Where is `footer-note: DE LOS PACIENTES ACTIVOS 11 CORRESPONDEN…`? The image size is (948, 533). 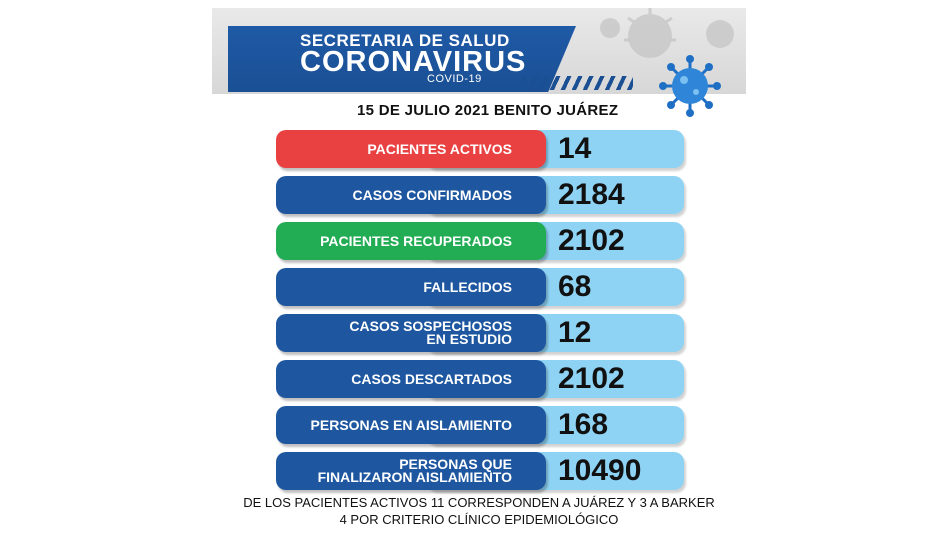
footer-note: DE LOS PACIENTES ACTIVOS 11 CORRESPONDEN… is located at coordinates (479, 511).